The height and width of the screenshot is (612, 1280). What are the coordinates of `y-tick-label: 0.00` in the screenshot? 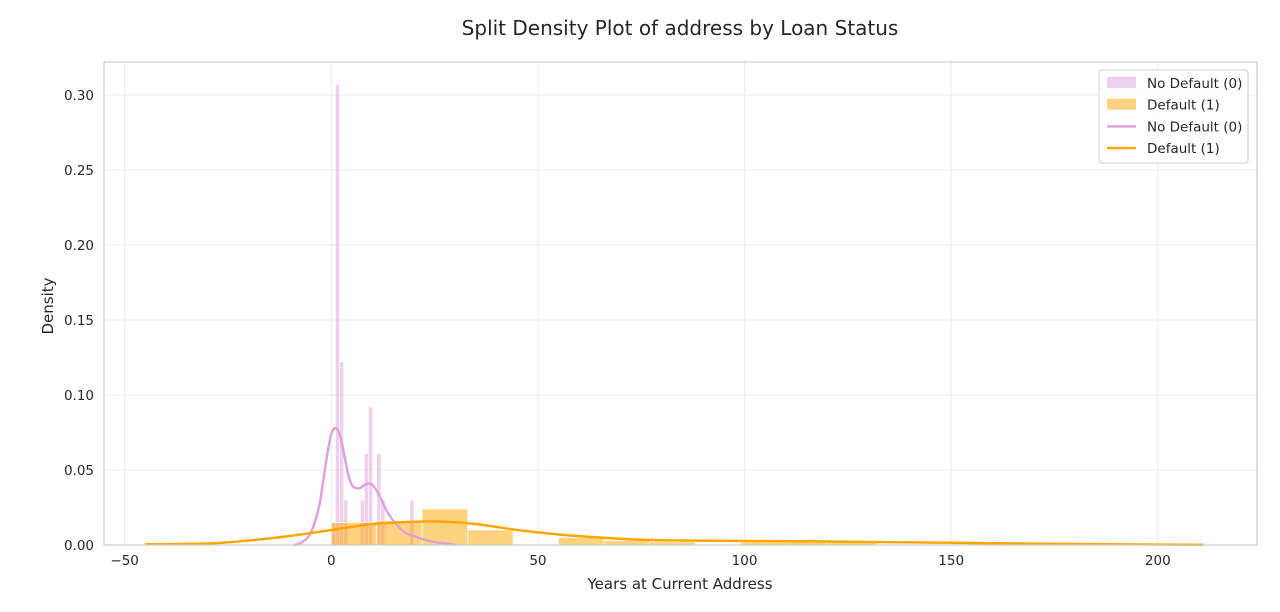 It's located at (79, 546).